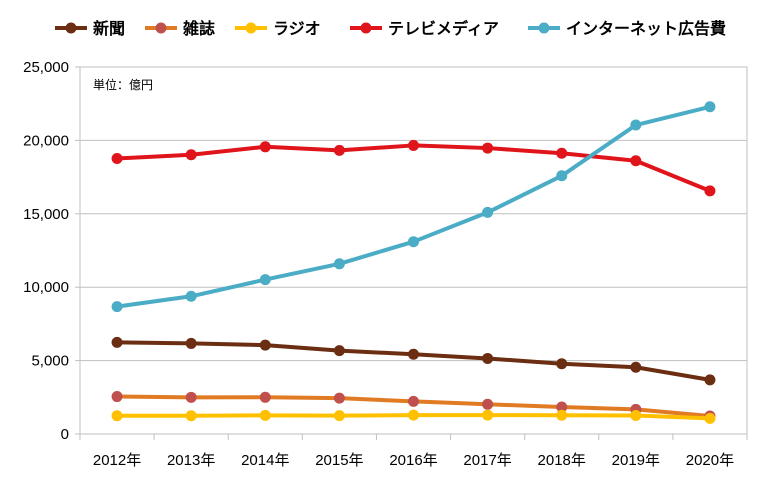 The width and height of the screenshot is (768, 483). What do you see at coordinates (65, 434) in the screenshot?
I see `y-tick-label: 0` at bounding box center [65, 434].